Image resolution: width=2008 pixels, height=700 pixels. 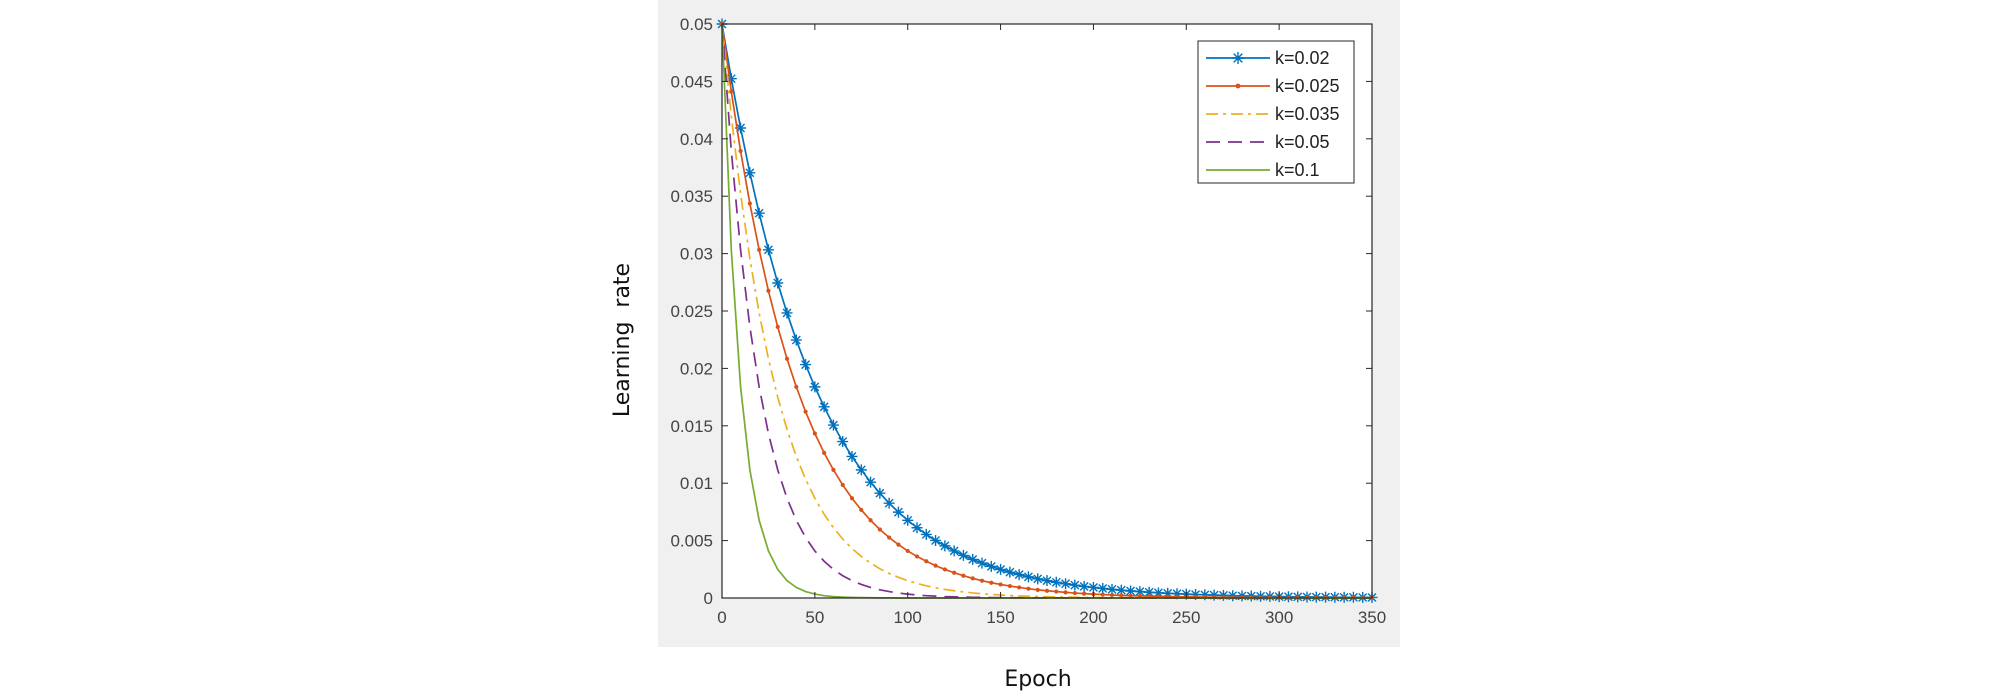 I want to click on x-tick-label: 300, so click(x=1279, y=617).